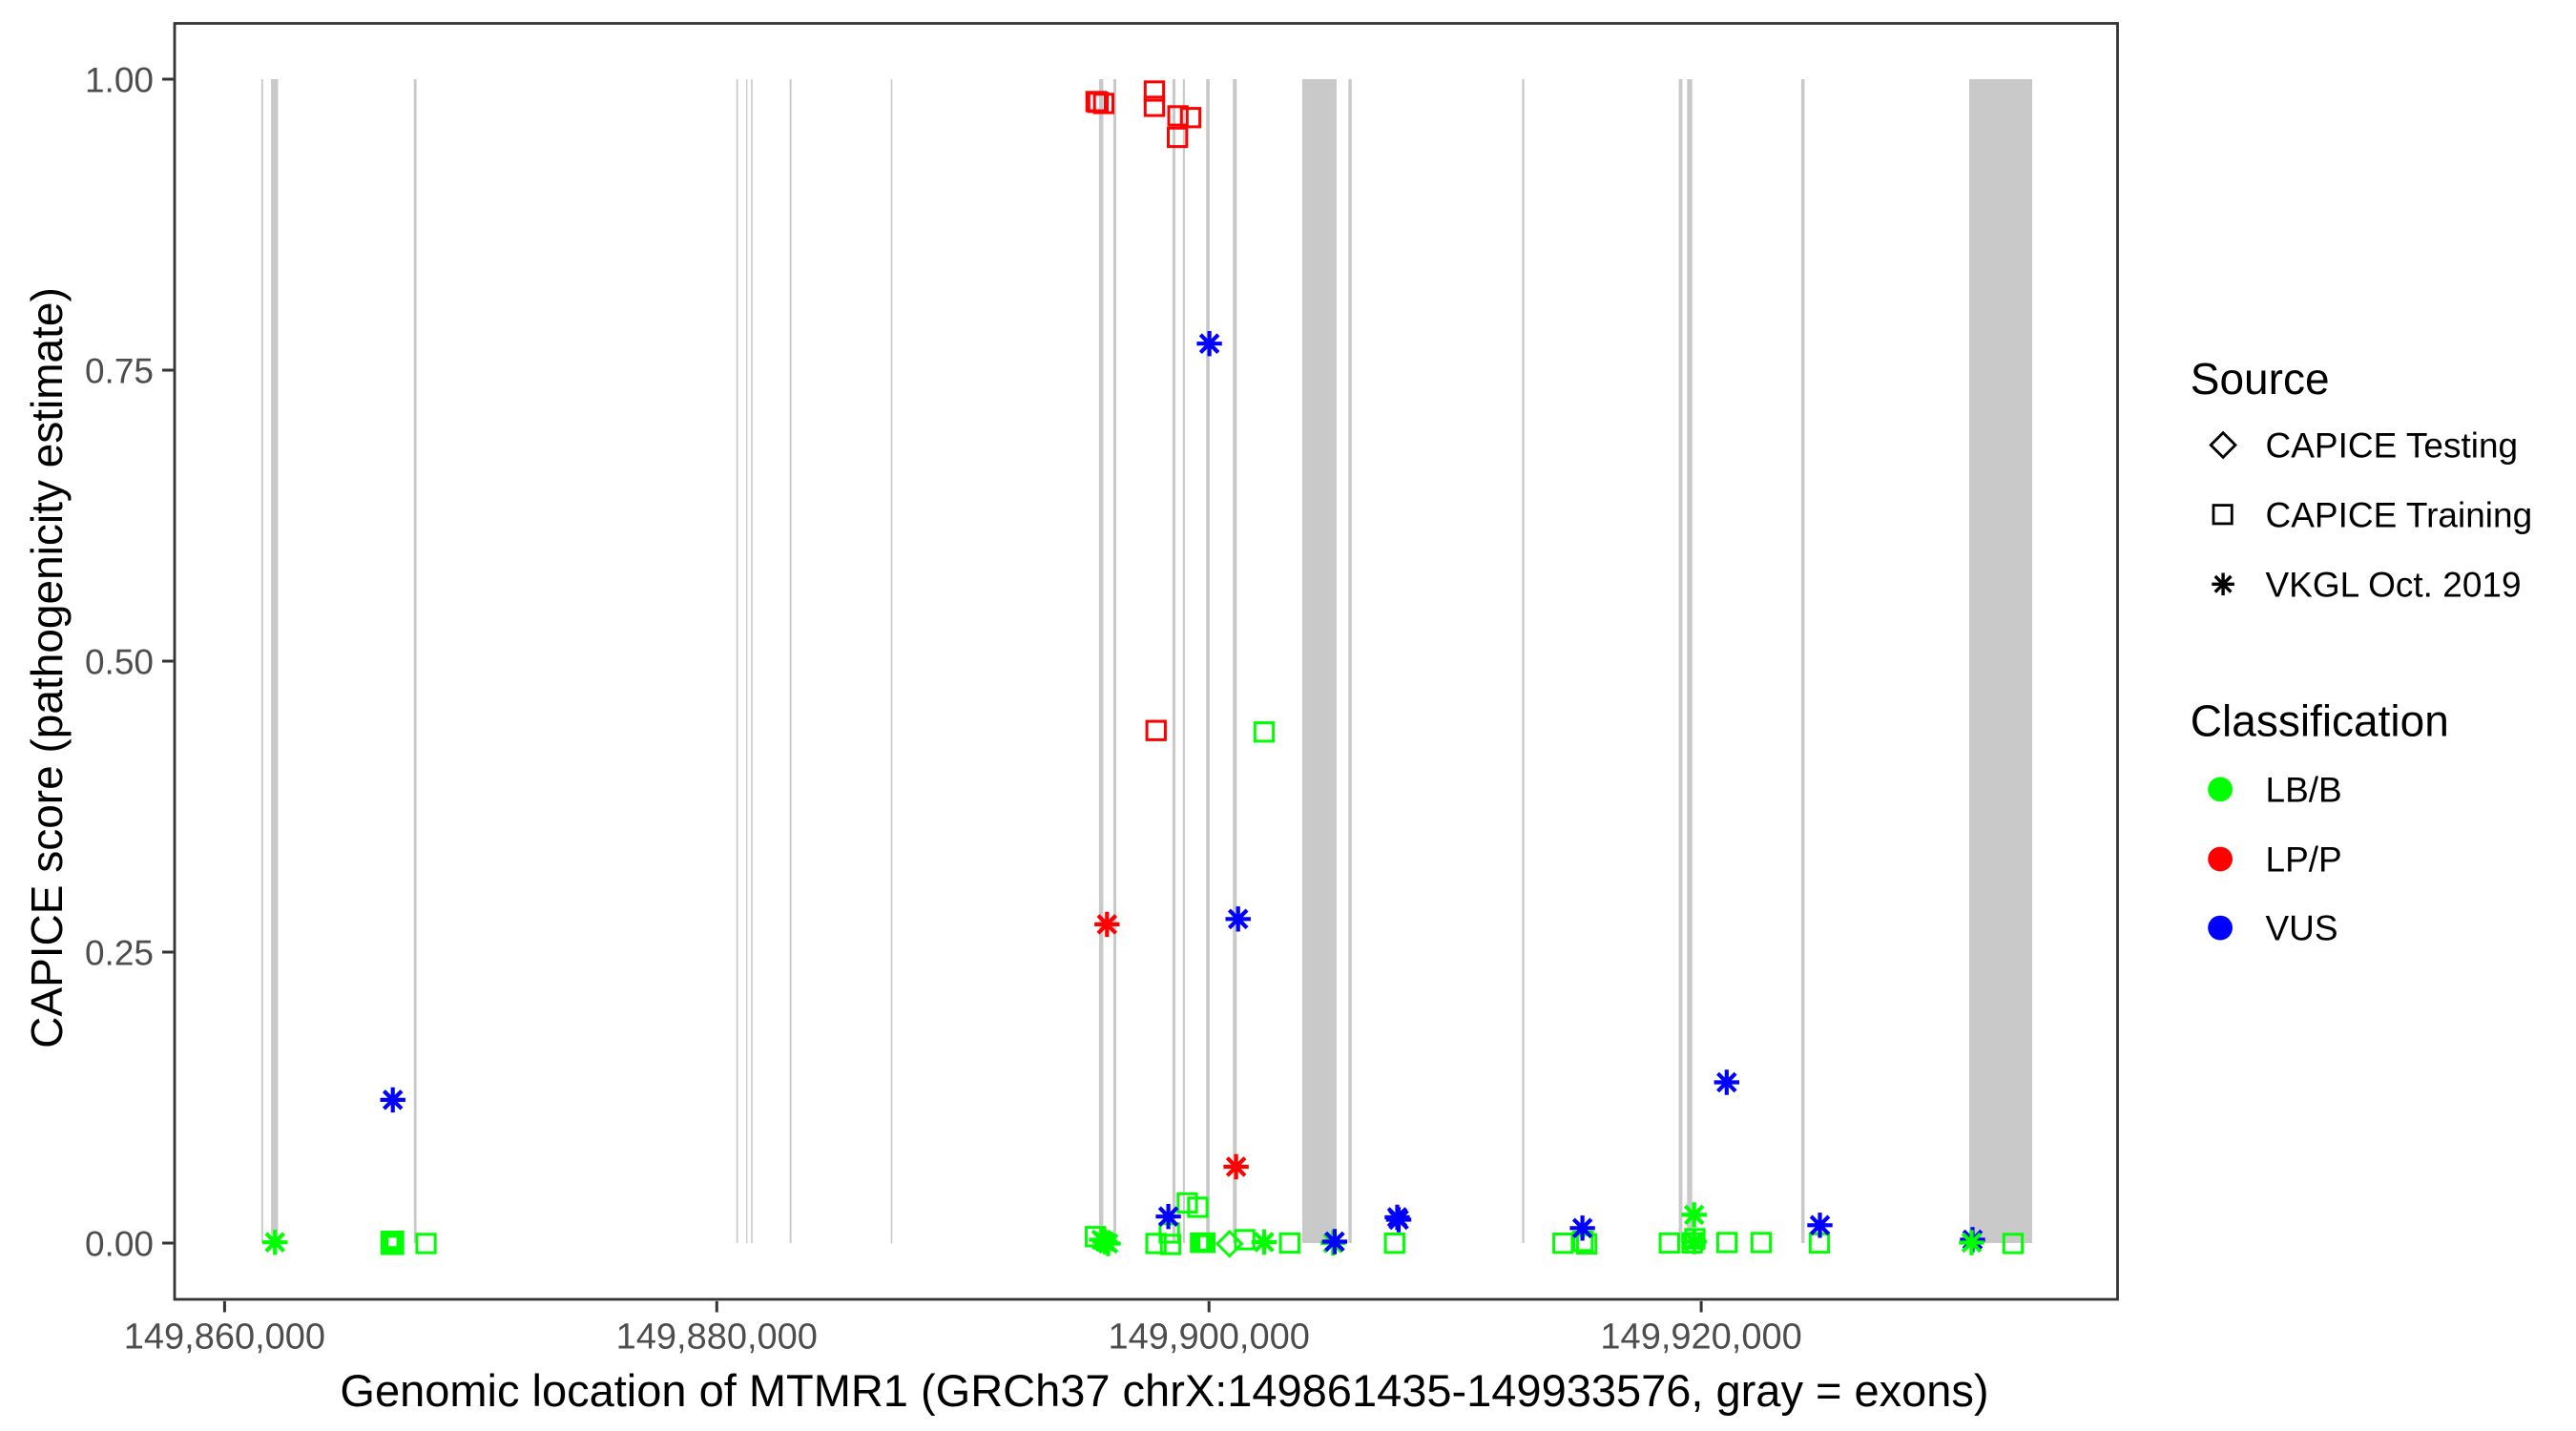 This screenshot has height=1431, width=2576. I want to click on svg-text: Classification, so click(2320, 721).